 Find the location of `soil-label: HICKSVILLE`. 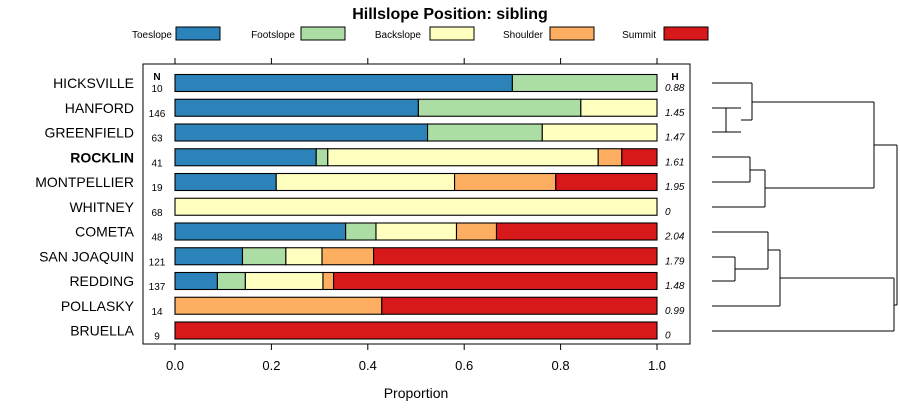

soil-label: HICKSVILLE is located at coordinates (93, 83).